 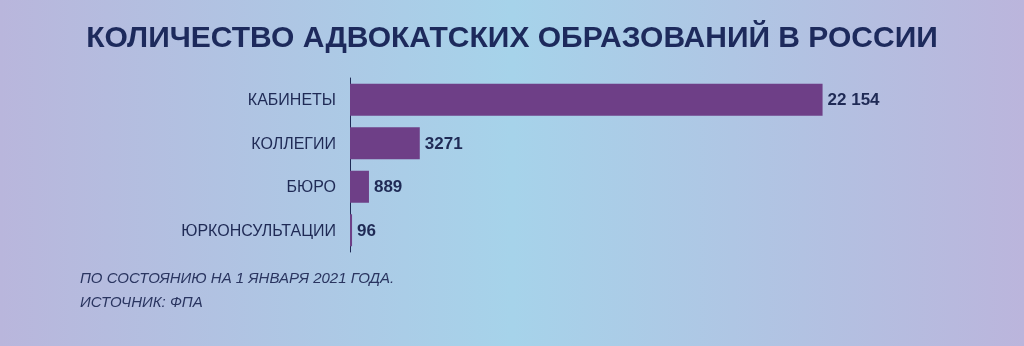 I want to click on y-tick-label: КОЛЛЕГИИ, so click(x=293, y=143).